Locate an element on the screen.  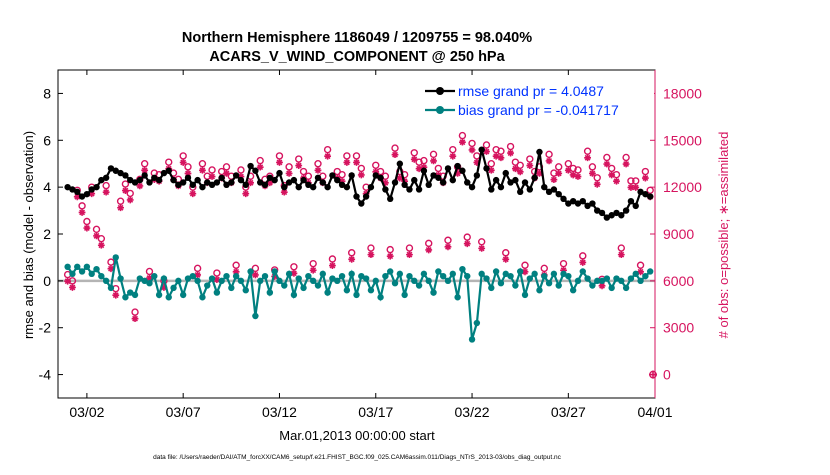
x-tick-label: 03/02 is located at coordinates (86, 412).